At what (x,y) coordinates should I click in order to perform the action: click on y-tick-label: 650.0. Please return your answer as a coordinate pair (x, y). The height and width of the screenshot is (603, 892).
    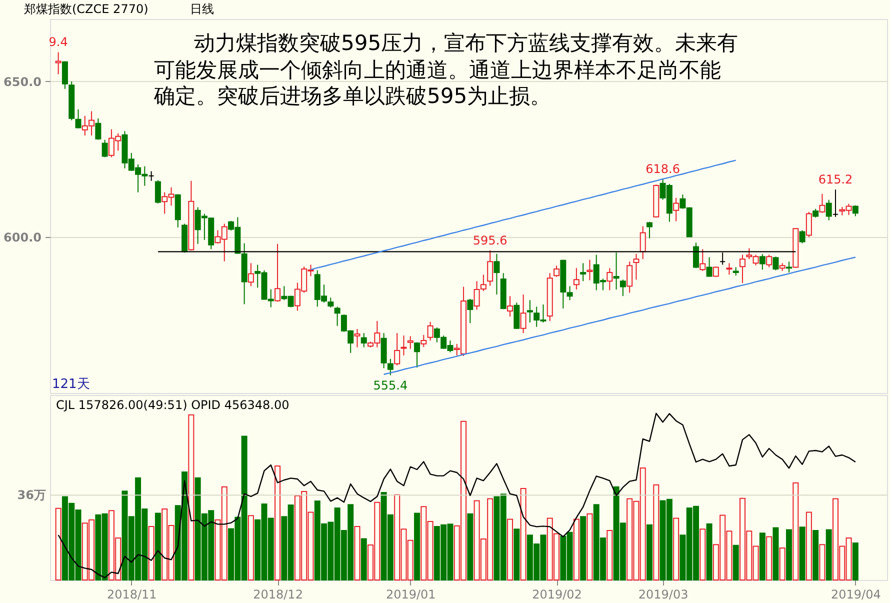
    Looking at the image, I should click on (23, 81).